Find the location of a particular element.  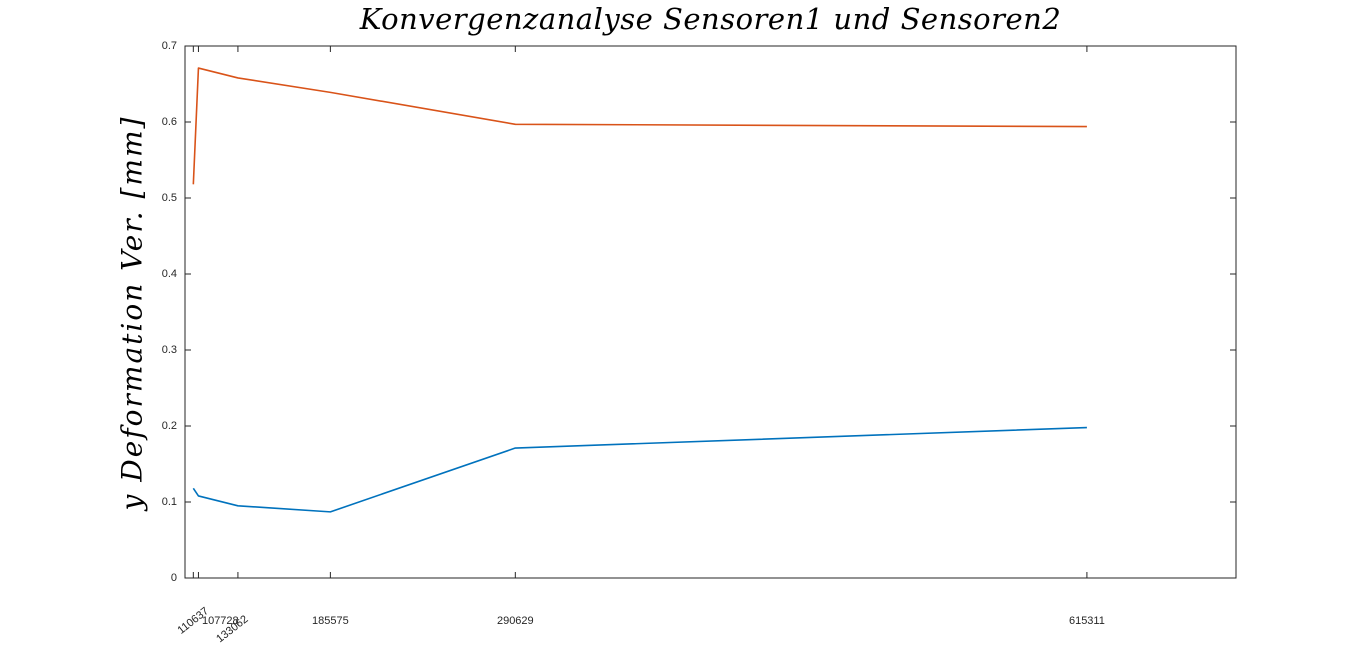

x-tick-label: 107728 is located at coordinates (220, 621).